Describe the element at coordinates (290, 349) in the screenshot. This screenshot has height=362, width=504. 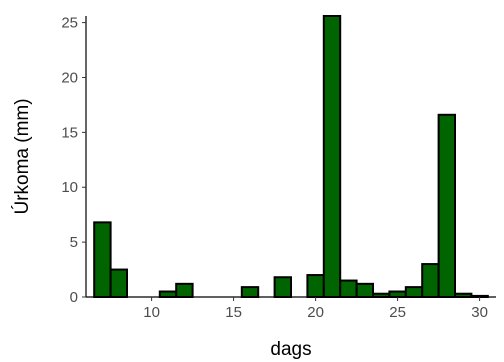
I see `x-axis-title: dags` at that location.